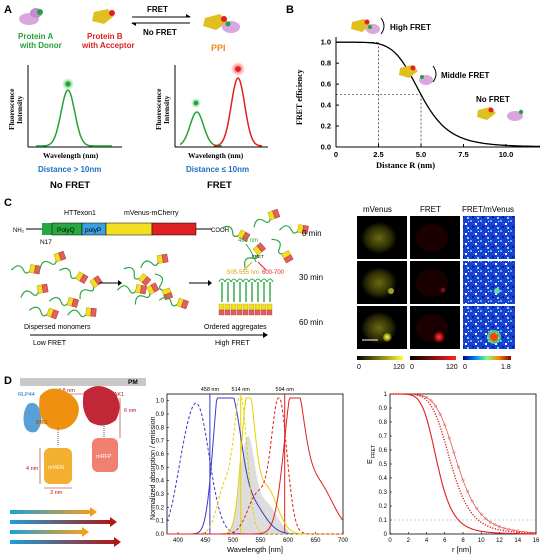 The image size is (550, 557). What do you see at coordinates (160, 508) in the screenshot?
I see `spec-y-tick-label: 0.2` at bounding box center [160, 508].